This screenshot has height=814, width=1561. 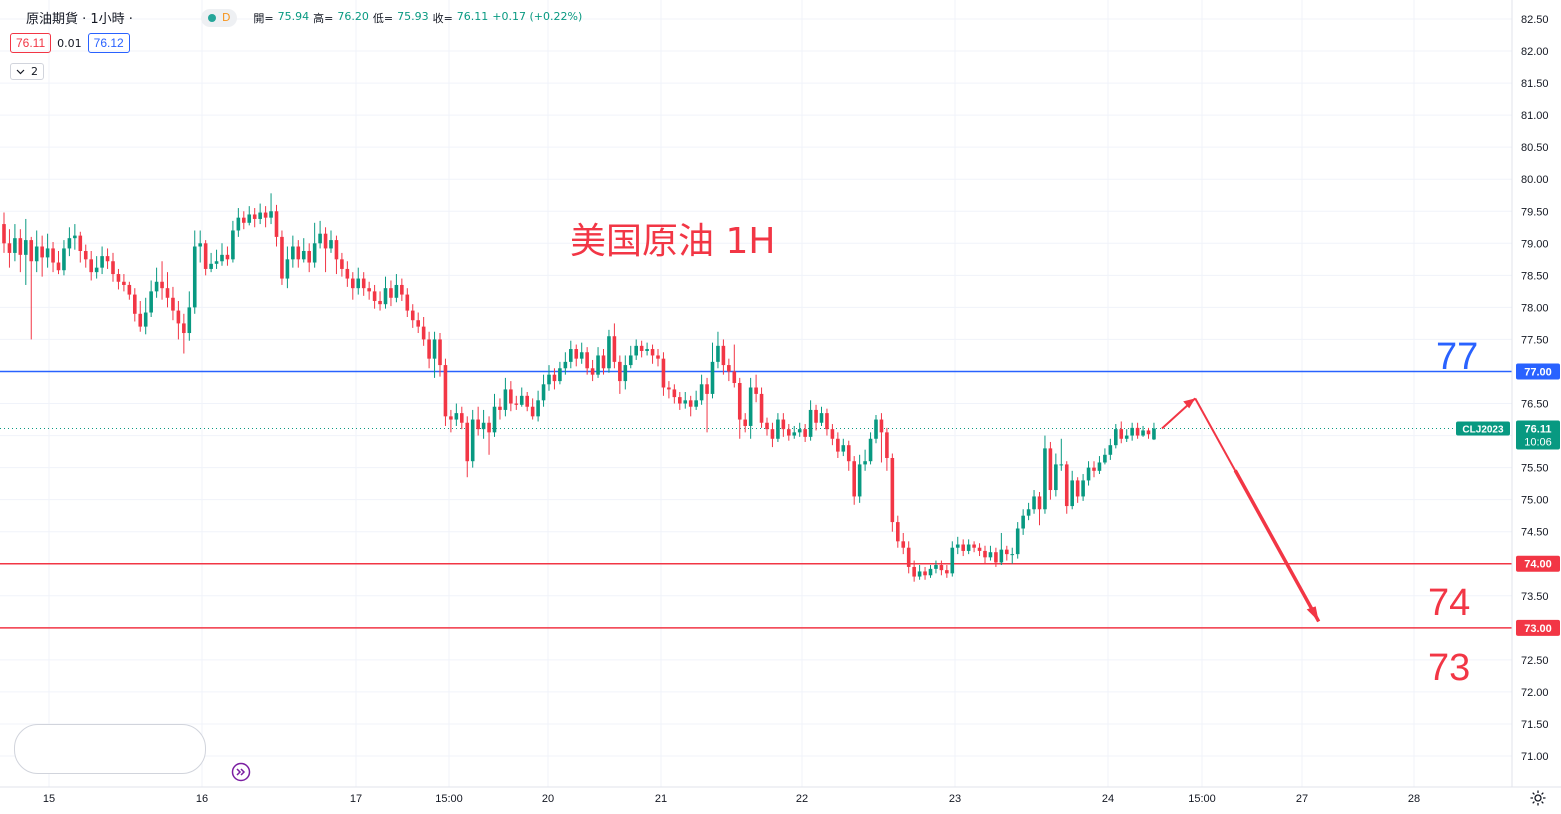 What do you see at coordinates (31, 43) in the screenshot?
I see `sell-button: 76.11` at bounding box center [31, 43].